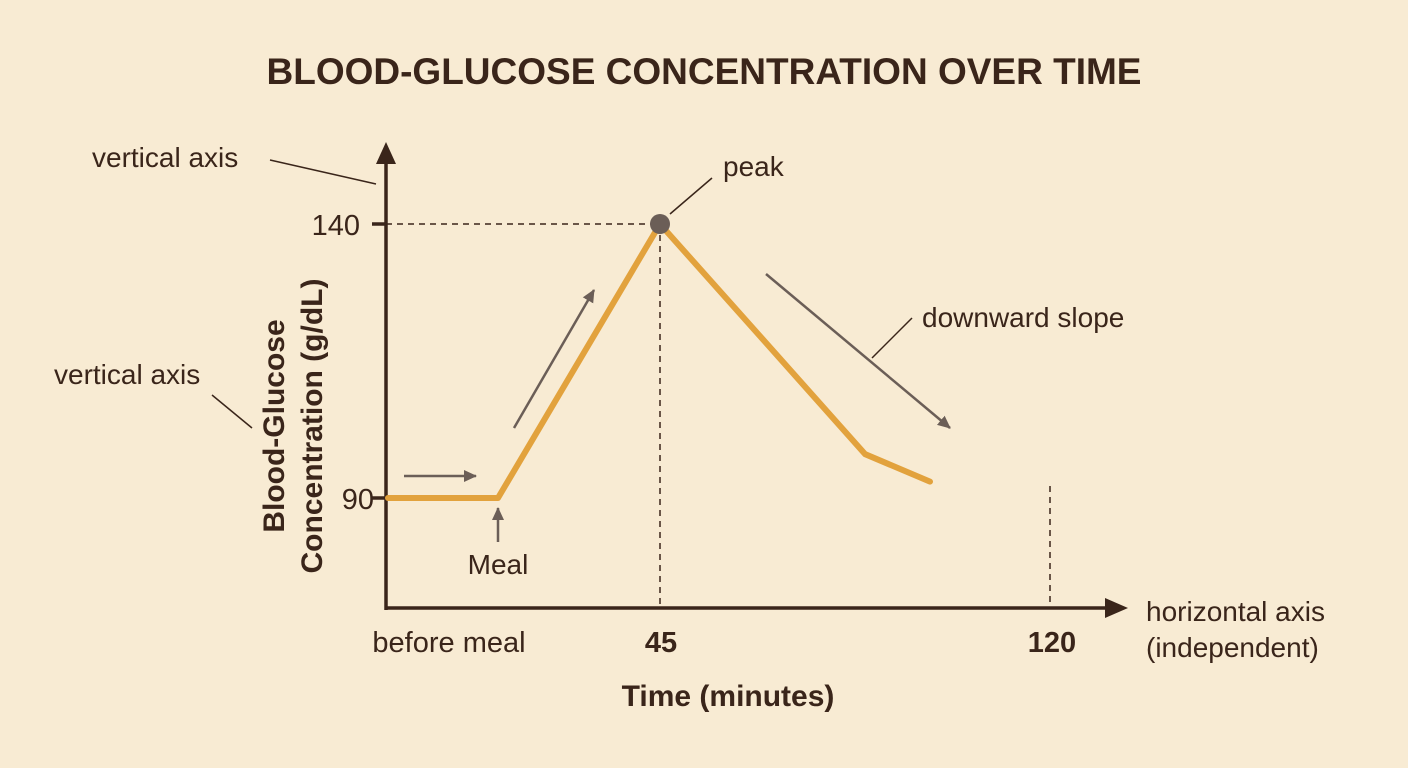  What do you see at coordinates (1235, 611) in the screenshot?
I see `horizontal-axis-label-line1: horizontal axis` at bounding box center [1235, 611].